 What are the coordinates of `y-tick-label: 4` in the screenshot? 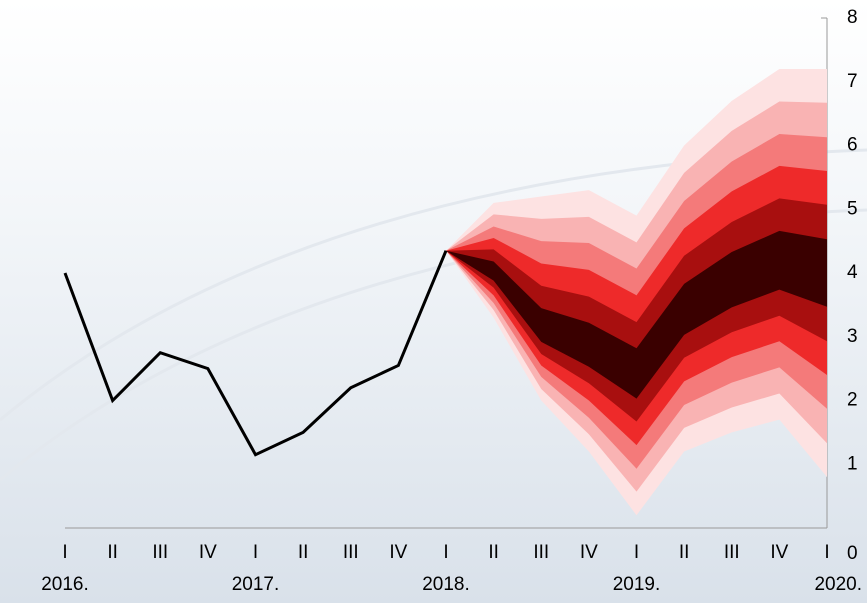 It's located at (852, 272).